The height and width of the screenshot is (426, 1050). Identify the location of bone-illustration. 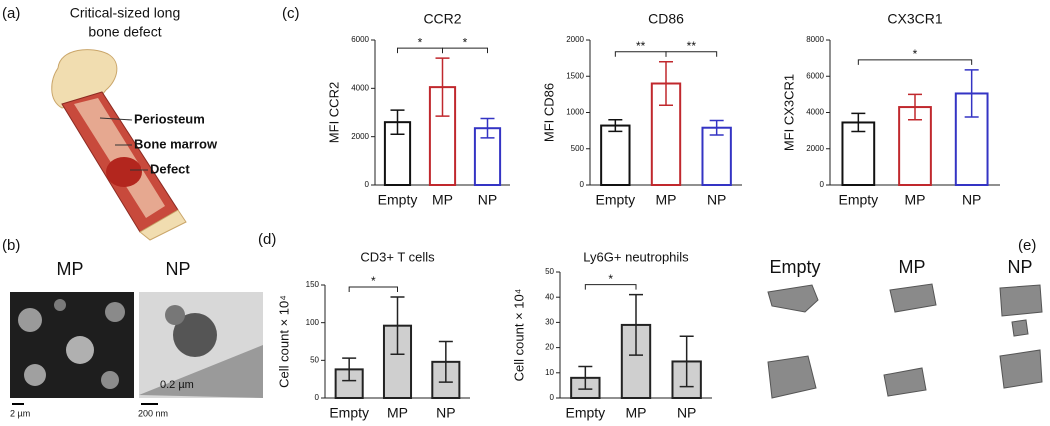
(119, 145).